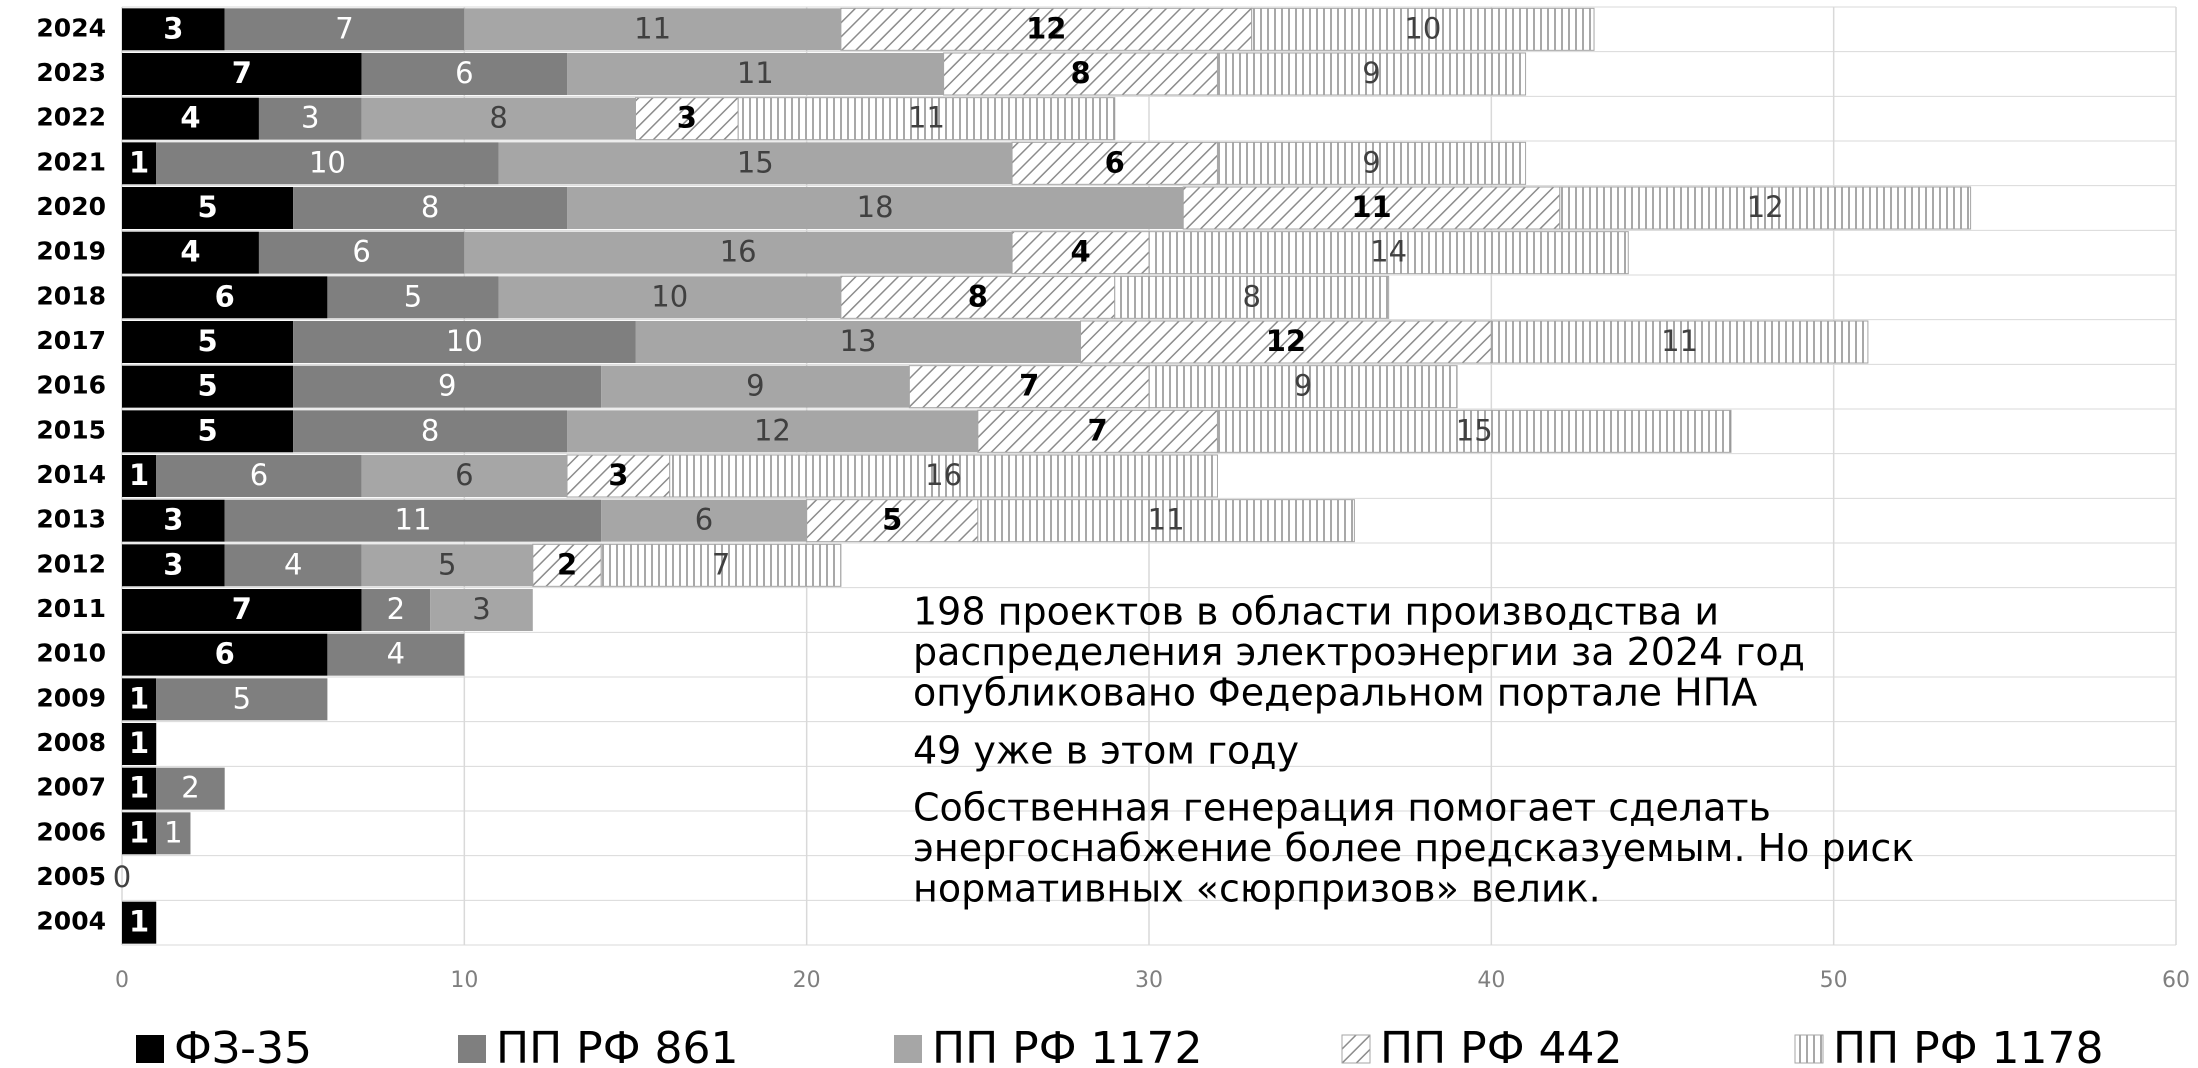 Image resolution: width=2198 pixels, height=1068 pixels. What do you see at coordinates (71, 251) in the screenshot?
I see `y-tick-label: 2019` at bounding box center [71, 251].